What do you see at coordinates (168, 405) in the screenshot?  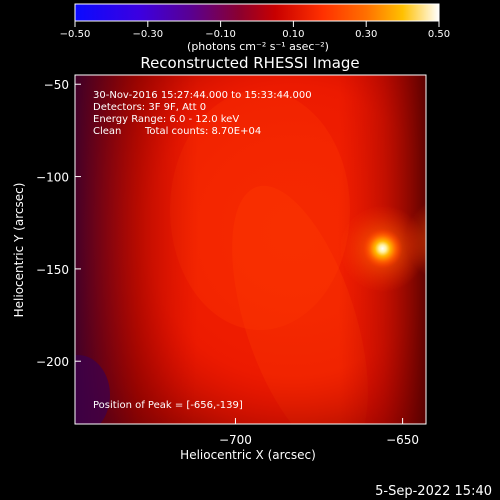 I see `annotation-peak-position: Position of Peak = [-656,-139]` at bounding box center [168, 405].